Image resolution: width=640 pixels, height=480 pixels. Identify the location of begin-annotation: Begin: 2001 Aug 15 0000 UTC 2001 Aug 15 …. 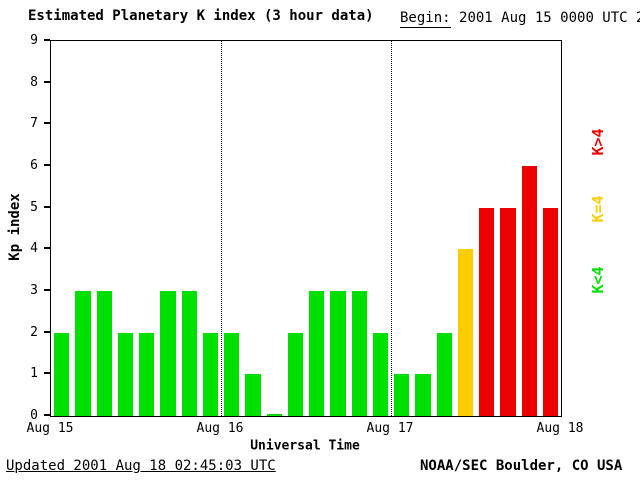
(520, 19).